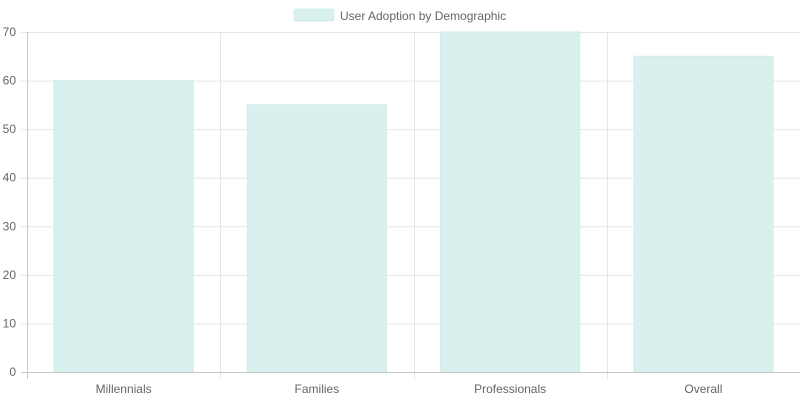 This screenshot has height=400, width=800. Describe the element at coordinates (510, 389) in the screenshot. I see `x-tick-label: Professionals` at that location.